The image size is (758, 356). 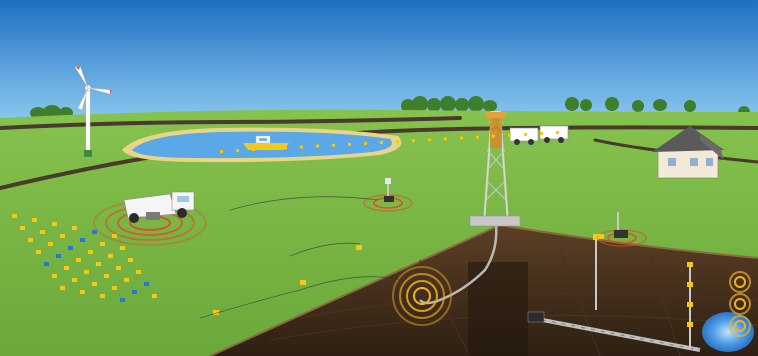 I want to click on subsurface-wave-right, so click(x=740, y=304).